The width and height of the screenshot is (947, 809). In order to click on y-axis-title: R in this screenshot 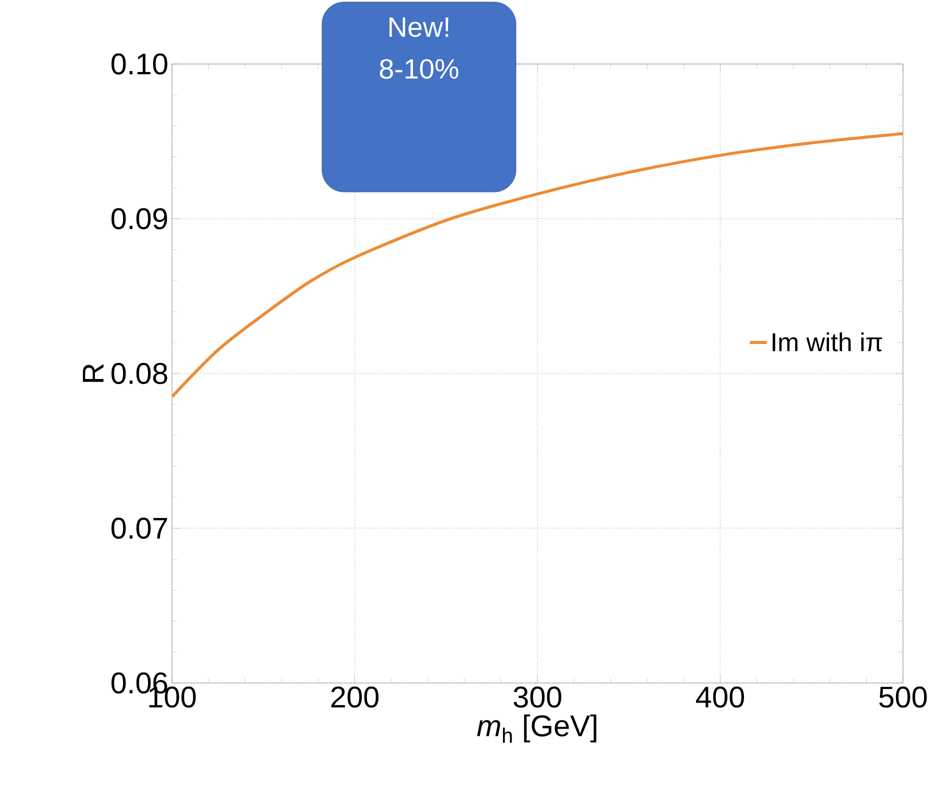, I will do `click(93, 373)`.